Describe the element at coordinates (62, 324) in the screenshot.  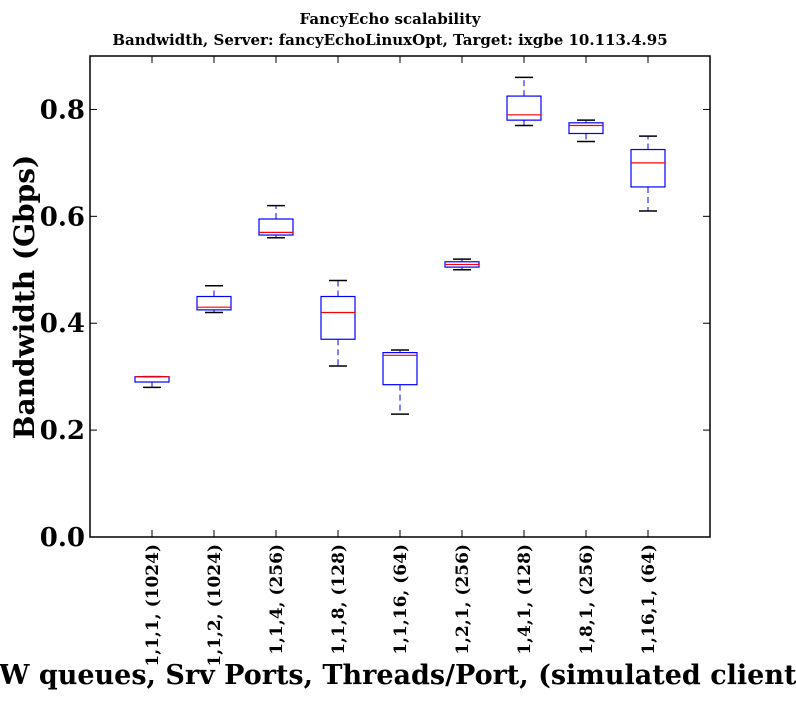
I see `y-tick-label: 0.4` at that location.